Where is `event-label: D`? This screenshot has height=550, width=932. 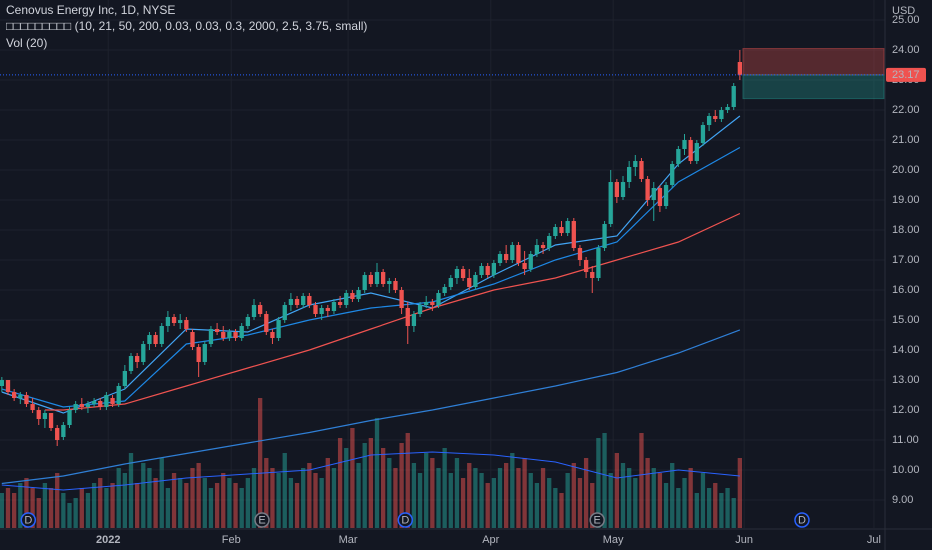
event-label: D is located at coordinates (28, 520).